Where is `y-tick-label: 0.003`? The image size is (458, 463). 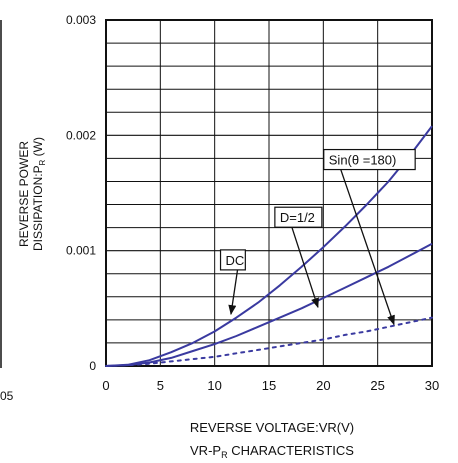
y-tick-label: 0.003 is located at coordinates (81, 20).